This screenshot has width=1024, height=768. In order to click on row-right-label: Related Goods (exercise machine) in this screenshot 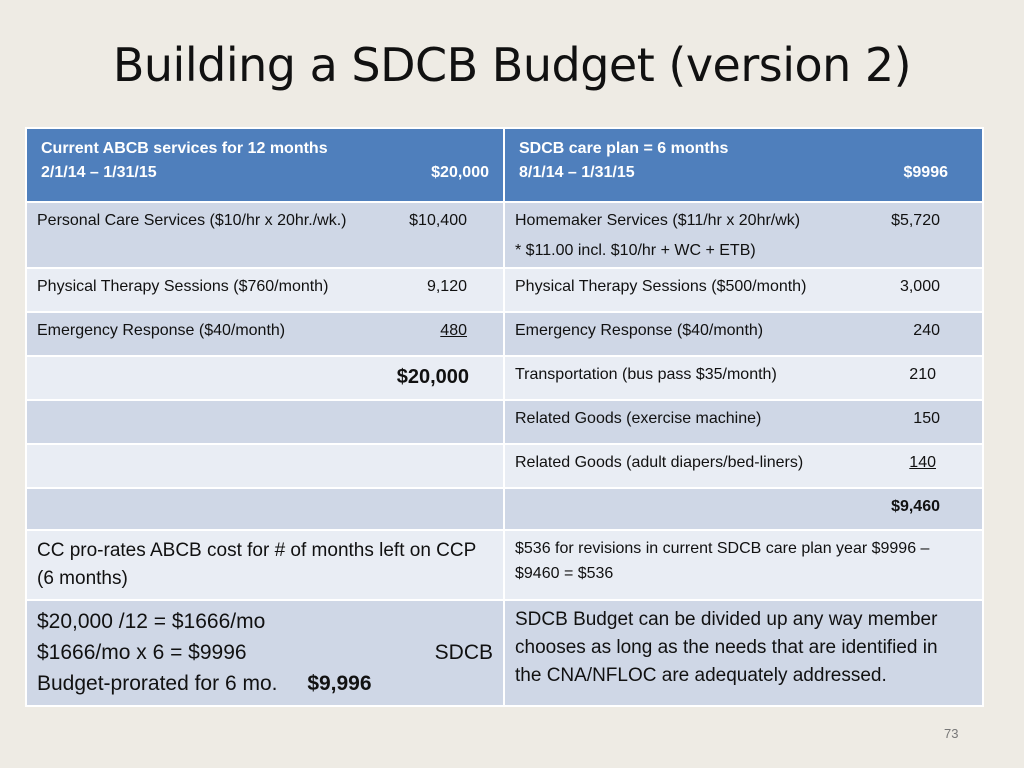, I will do `click(638, 418)`.